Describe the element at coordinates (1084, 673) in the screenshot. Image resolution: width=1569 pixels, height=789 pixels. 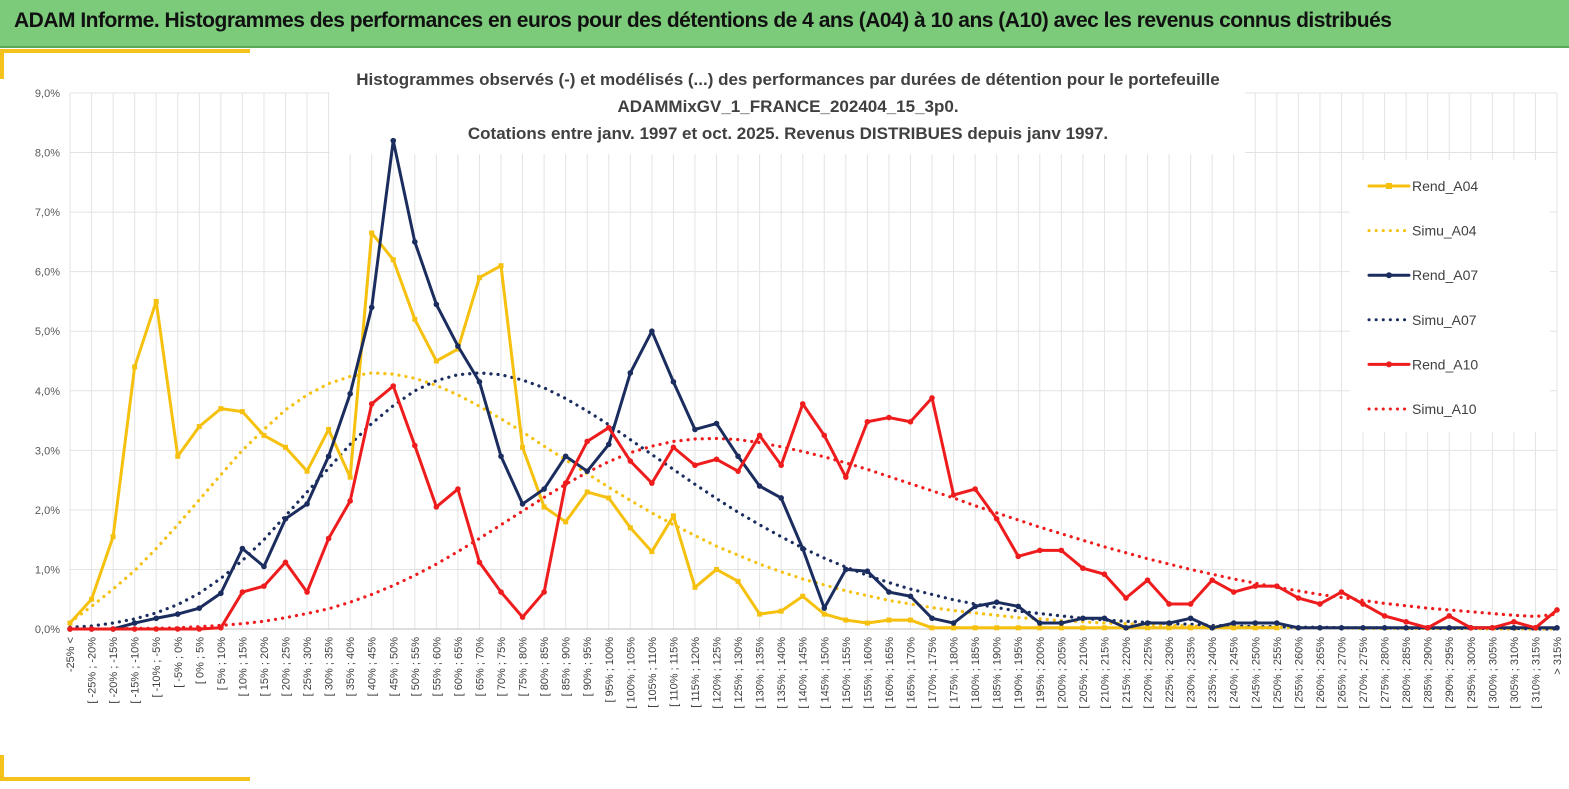
I see `x-tick-label: [ 205% ; 210%` at that location.